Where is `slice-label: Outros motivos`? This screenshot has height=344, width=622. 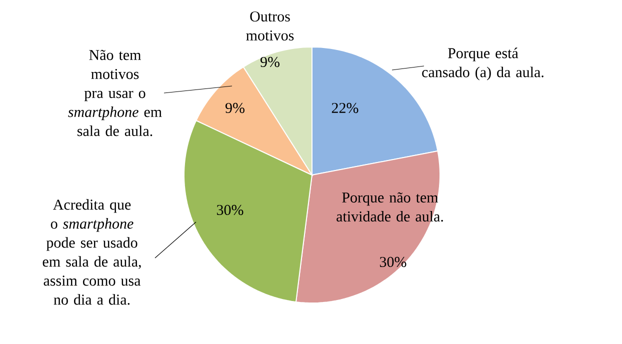 slice-label: Outros motivos is located at coordinates (270, 26).